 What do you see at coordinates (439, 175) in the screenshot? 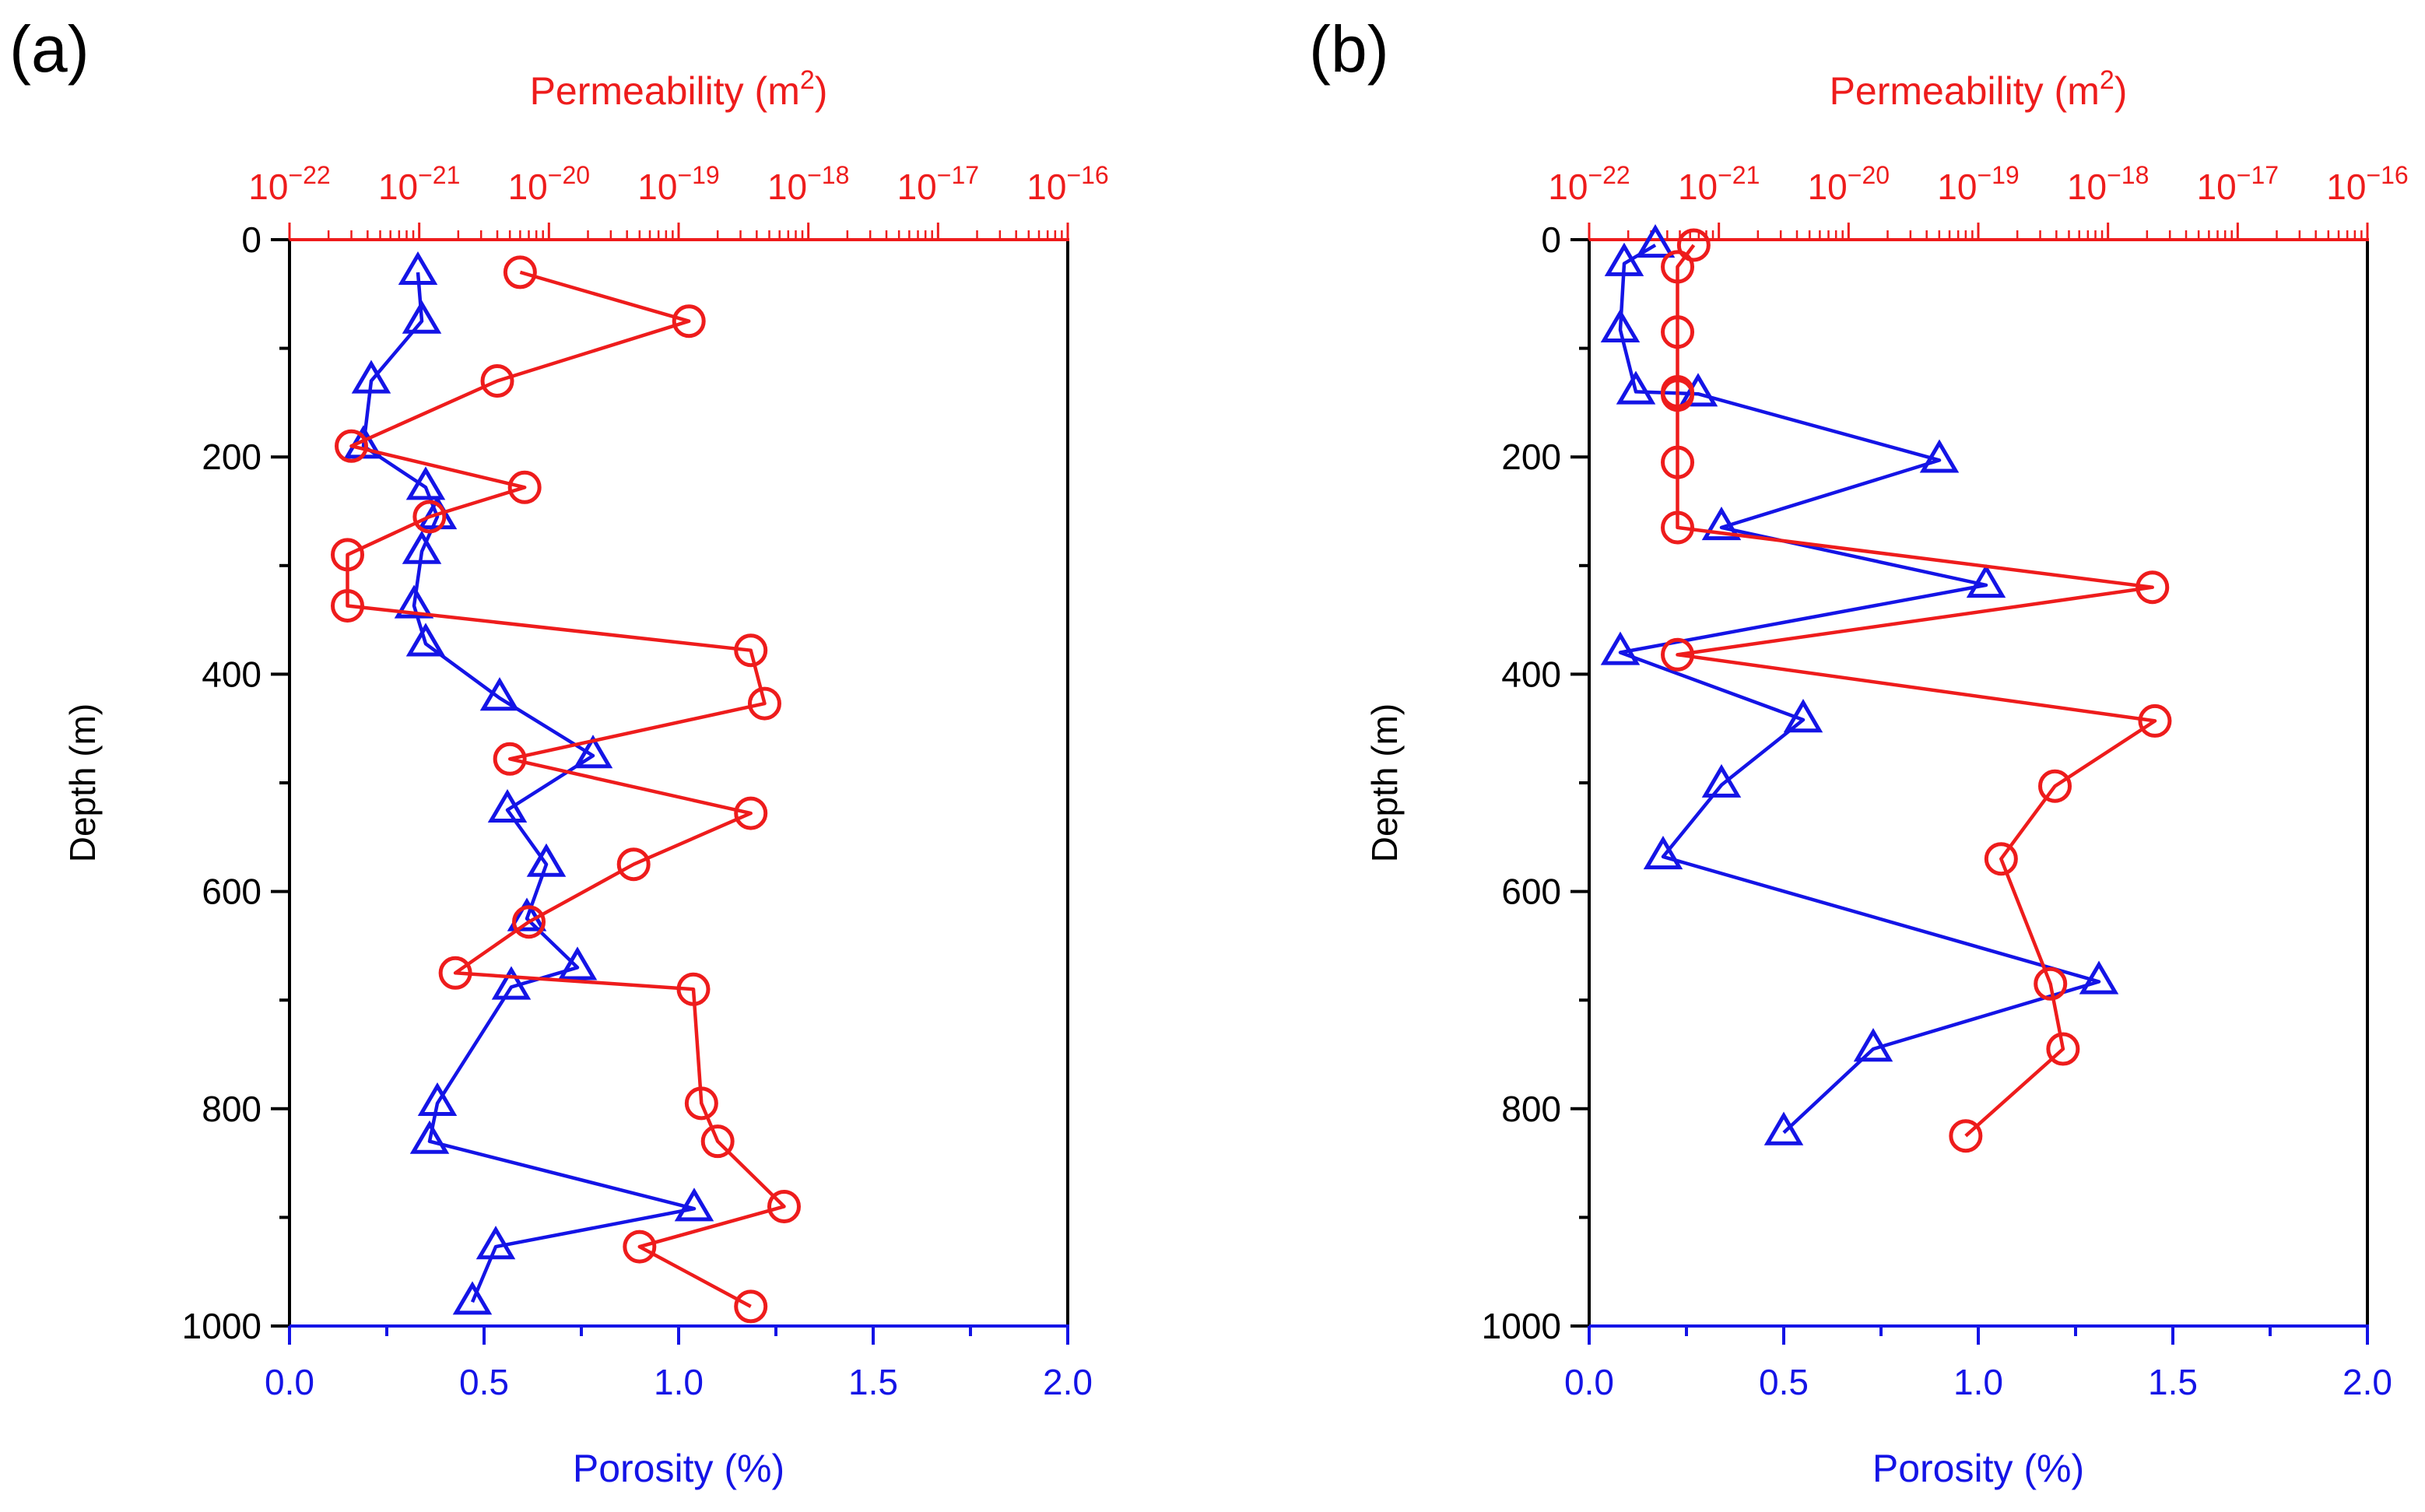
I see `tick-exponent: −21` at bounding box center [439, 175].